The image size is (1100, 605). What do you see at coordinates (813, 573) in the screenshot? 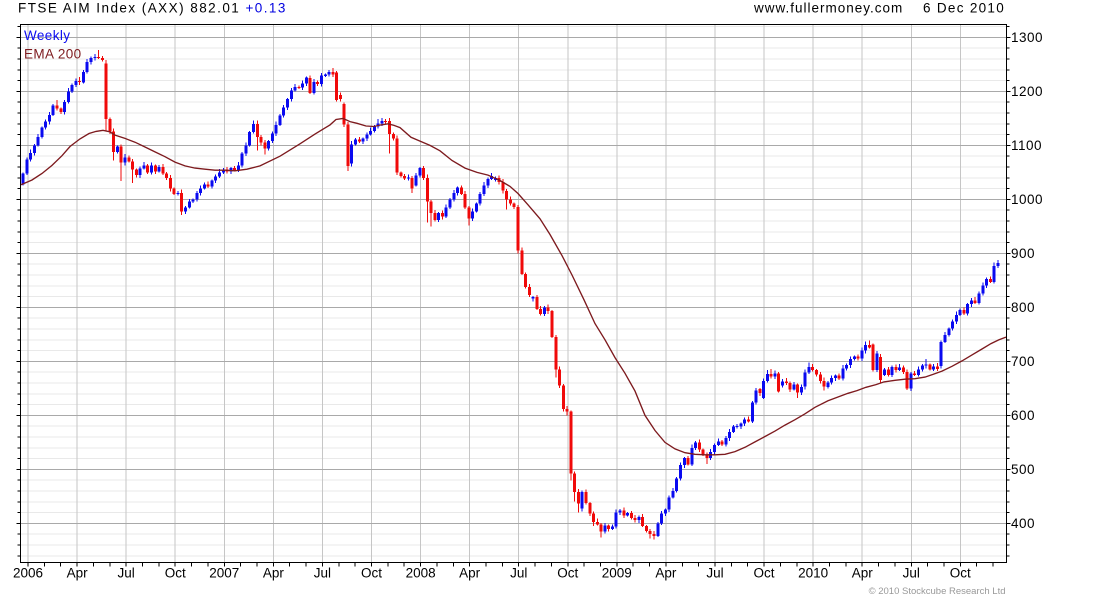
I see `svg-text: 2010` at bounding box center [813, 573].